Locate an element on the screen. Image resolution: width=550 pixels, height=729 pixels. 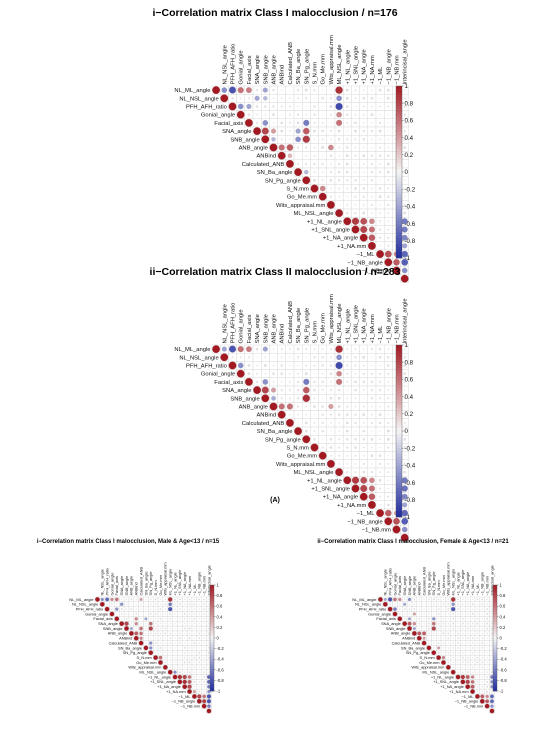
row-label: PFH_AFH_ratio is located at coordinates (206, 108).